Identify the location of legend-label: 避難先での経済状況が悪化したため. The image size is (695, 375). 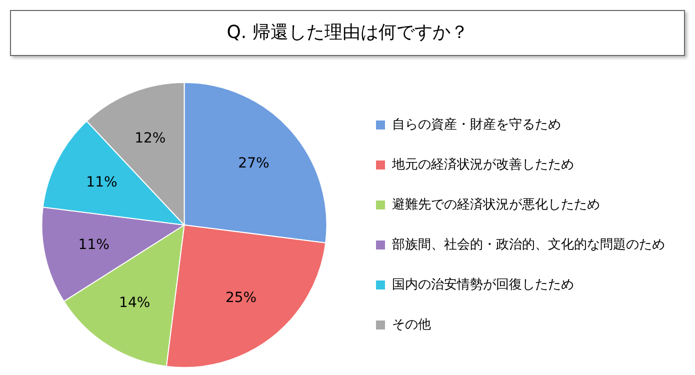
(496, 204).